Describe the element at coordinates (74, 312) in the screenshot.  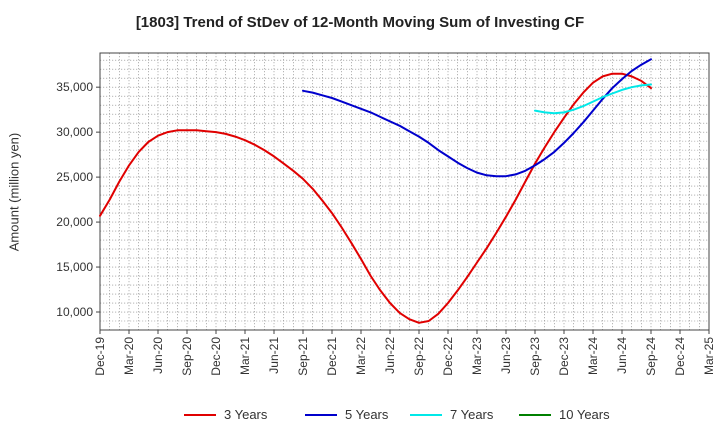
I see `y-tick-label: 10,000` at that location.